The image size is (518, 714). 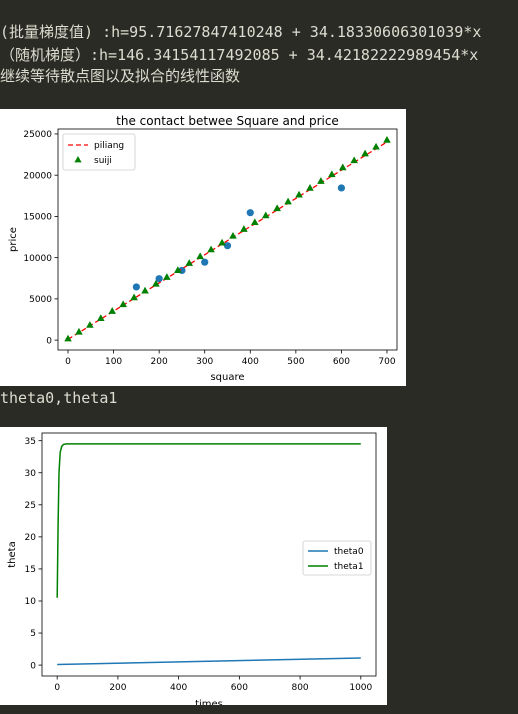 What do you see at coordinates (120, 76) in the screenshot?
I see `output-line-3: 继续等待散点图以及拟合的线性函数` at bounding box center [120, 76].